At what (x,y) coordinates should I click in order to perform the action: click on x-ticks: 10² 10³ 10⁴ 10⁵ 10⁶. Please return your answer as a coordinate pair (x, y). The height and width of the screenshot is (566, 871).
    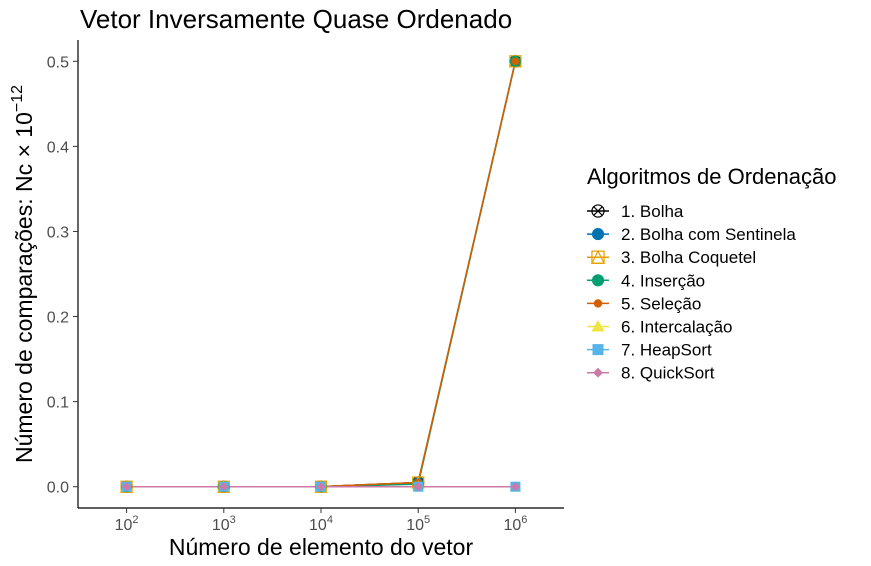
    Looking at the image, I should click on (321, 521).